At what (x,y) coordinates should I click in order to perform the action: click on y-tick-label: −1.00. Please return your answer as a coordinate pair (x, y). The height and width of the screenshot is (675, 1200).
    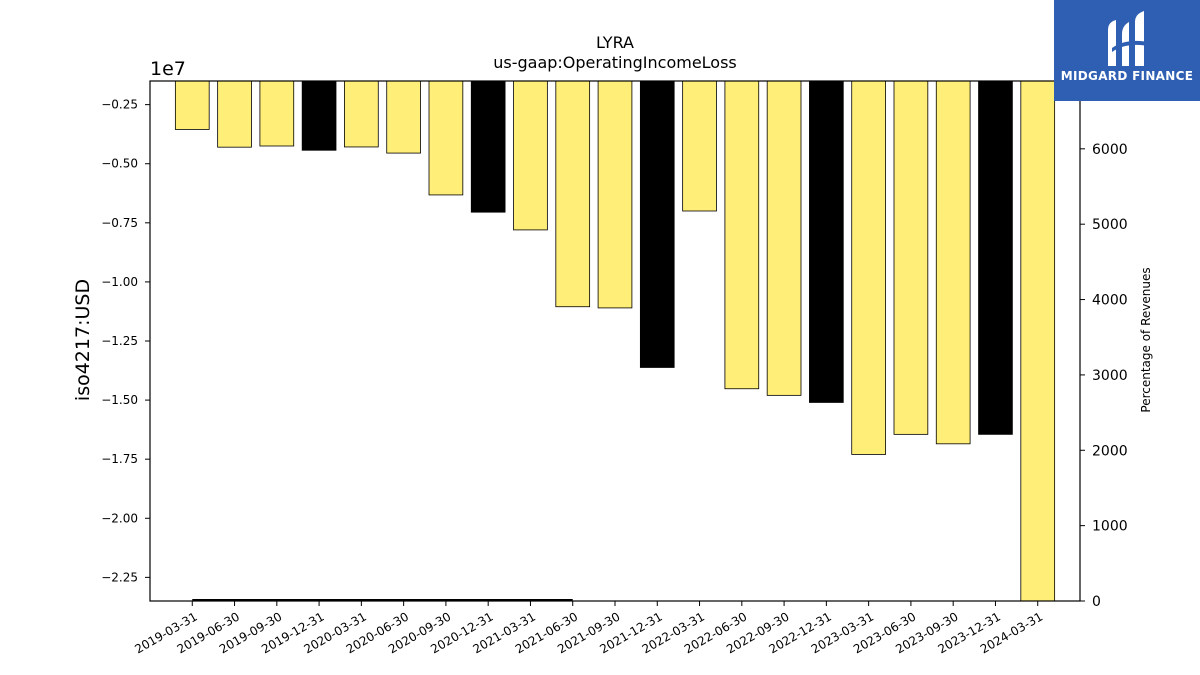
    Looking at the image, I should click on (119, 282).